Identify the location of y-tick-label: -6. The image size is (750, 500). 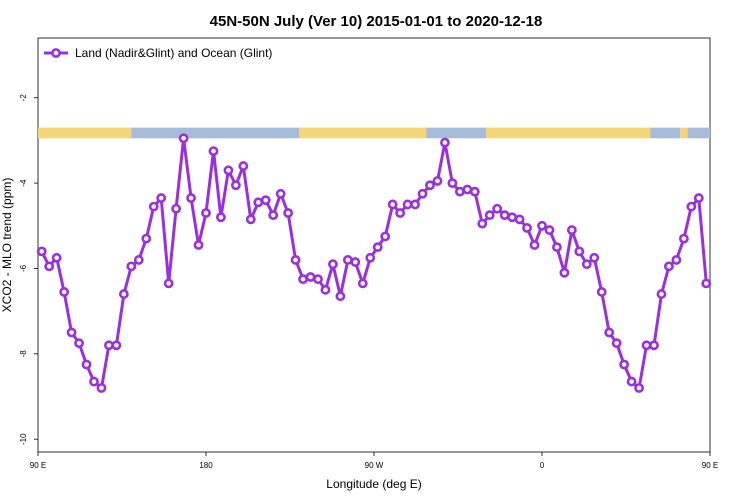
(23, 268).